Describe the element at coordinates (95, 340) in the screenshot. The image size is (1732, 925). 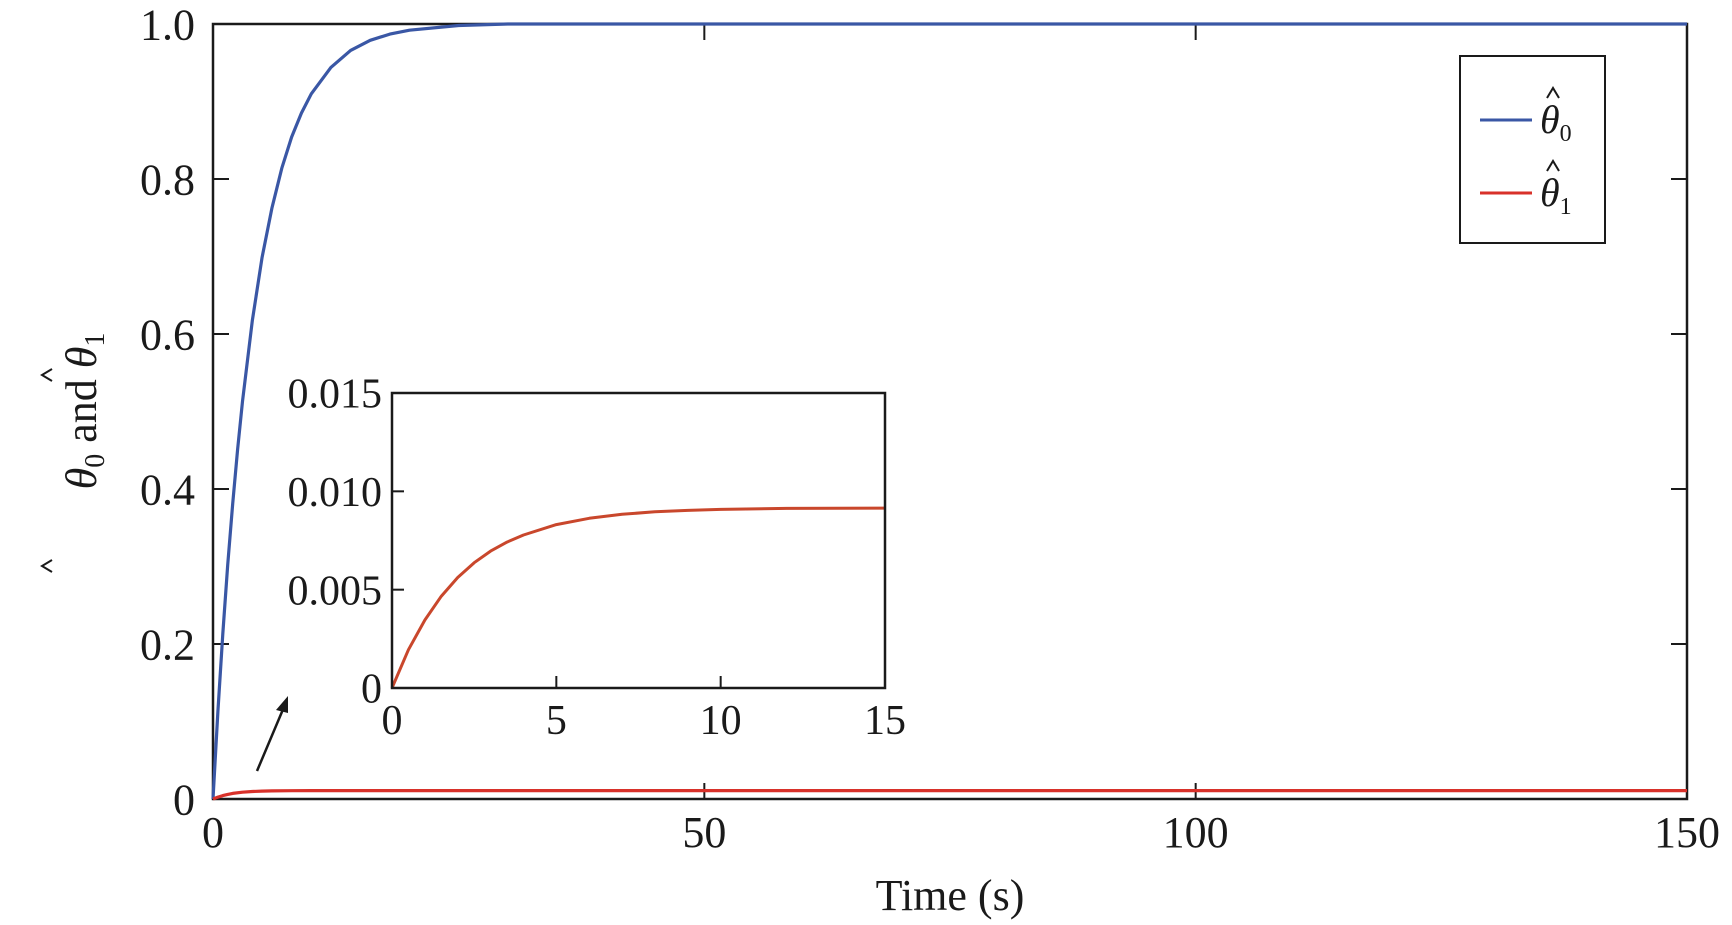
I see `y-label-sub1: 1` at that location.